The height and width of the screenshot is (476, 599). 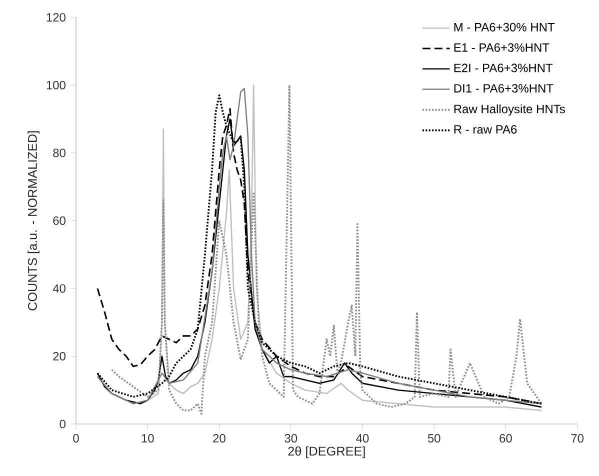 What do you see at coordinates (76, 438) in the screenshot?
I see `x-tick-label: 0` at bounding box center [76, 438].